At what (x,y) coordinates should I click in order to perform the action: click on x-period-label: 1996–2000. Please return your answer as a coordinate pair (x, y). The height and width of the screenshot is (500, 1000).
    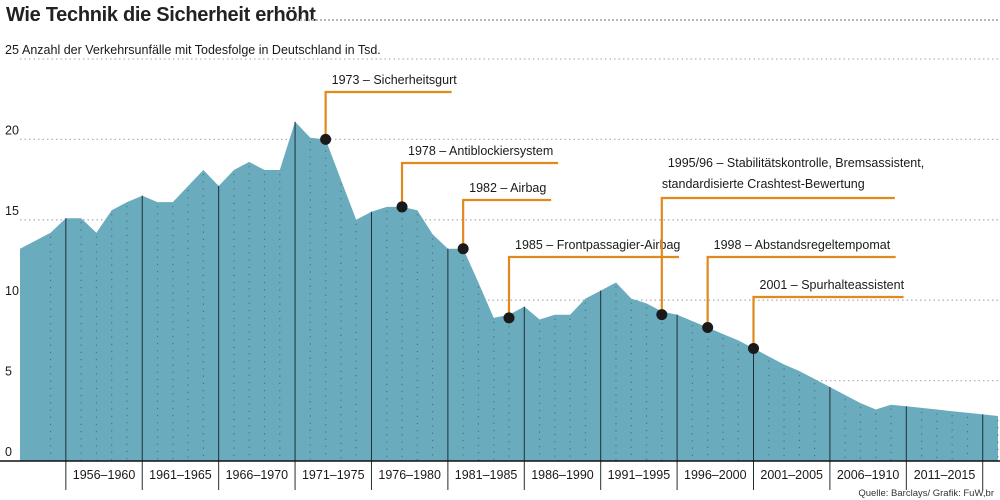
    Looking at the image, I should click on (715, 475).